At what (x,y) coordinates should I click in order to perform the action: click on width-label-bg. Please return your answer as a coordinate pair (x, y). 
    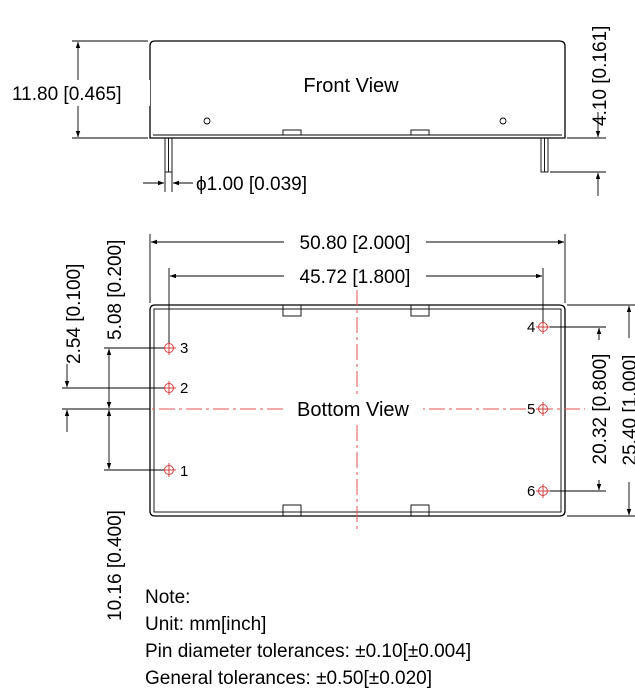
    Looking at the image, I should click on (355, 242).